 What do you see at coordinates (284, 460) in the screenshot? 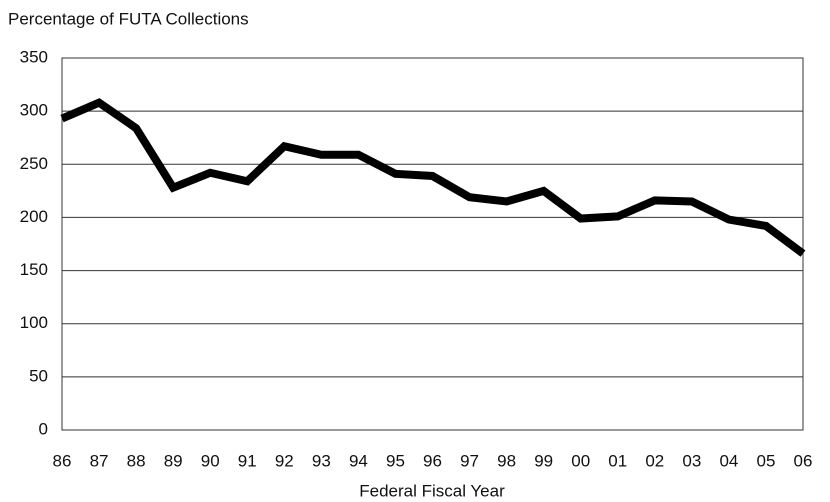
I see `x-tick-label: 92` at bounding box center [284, 460].